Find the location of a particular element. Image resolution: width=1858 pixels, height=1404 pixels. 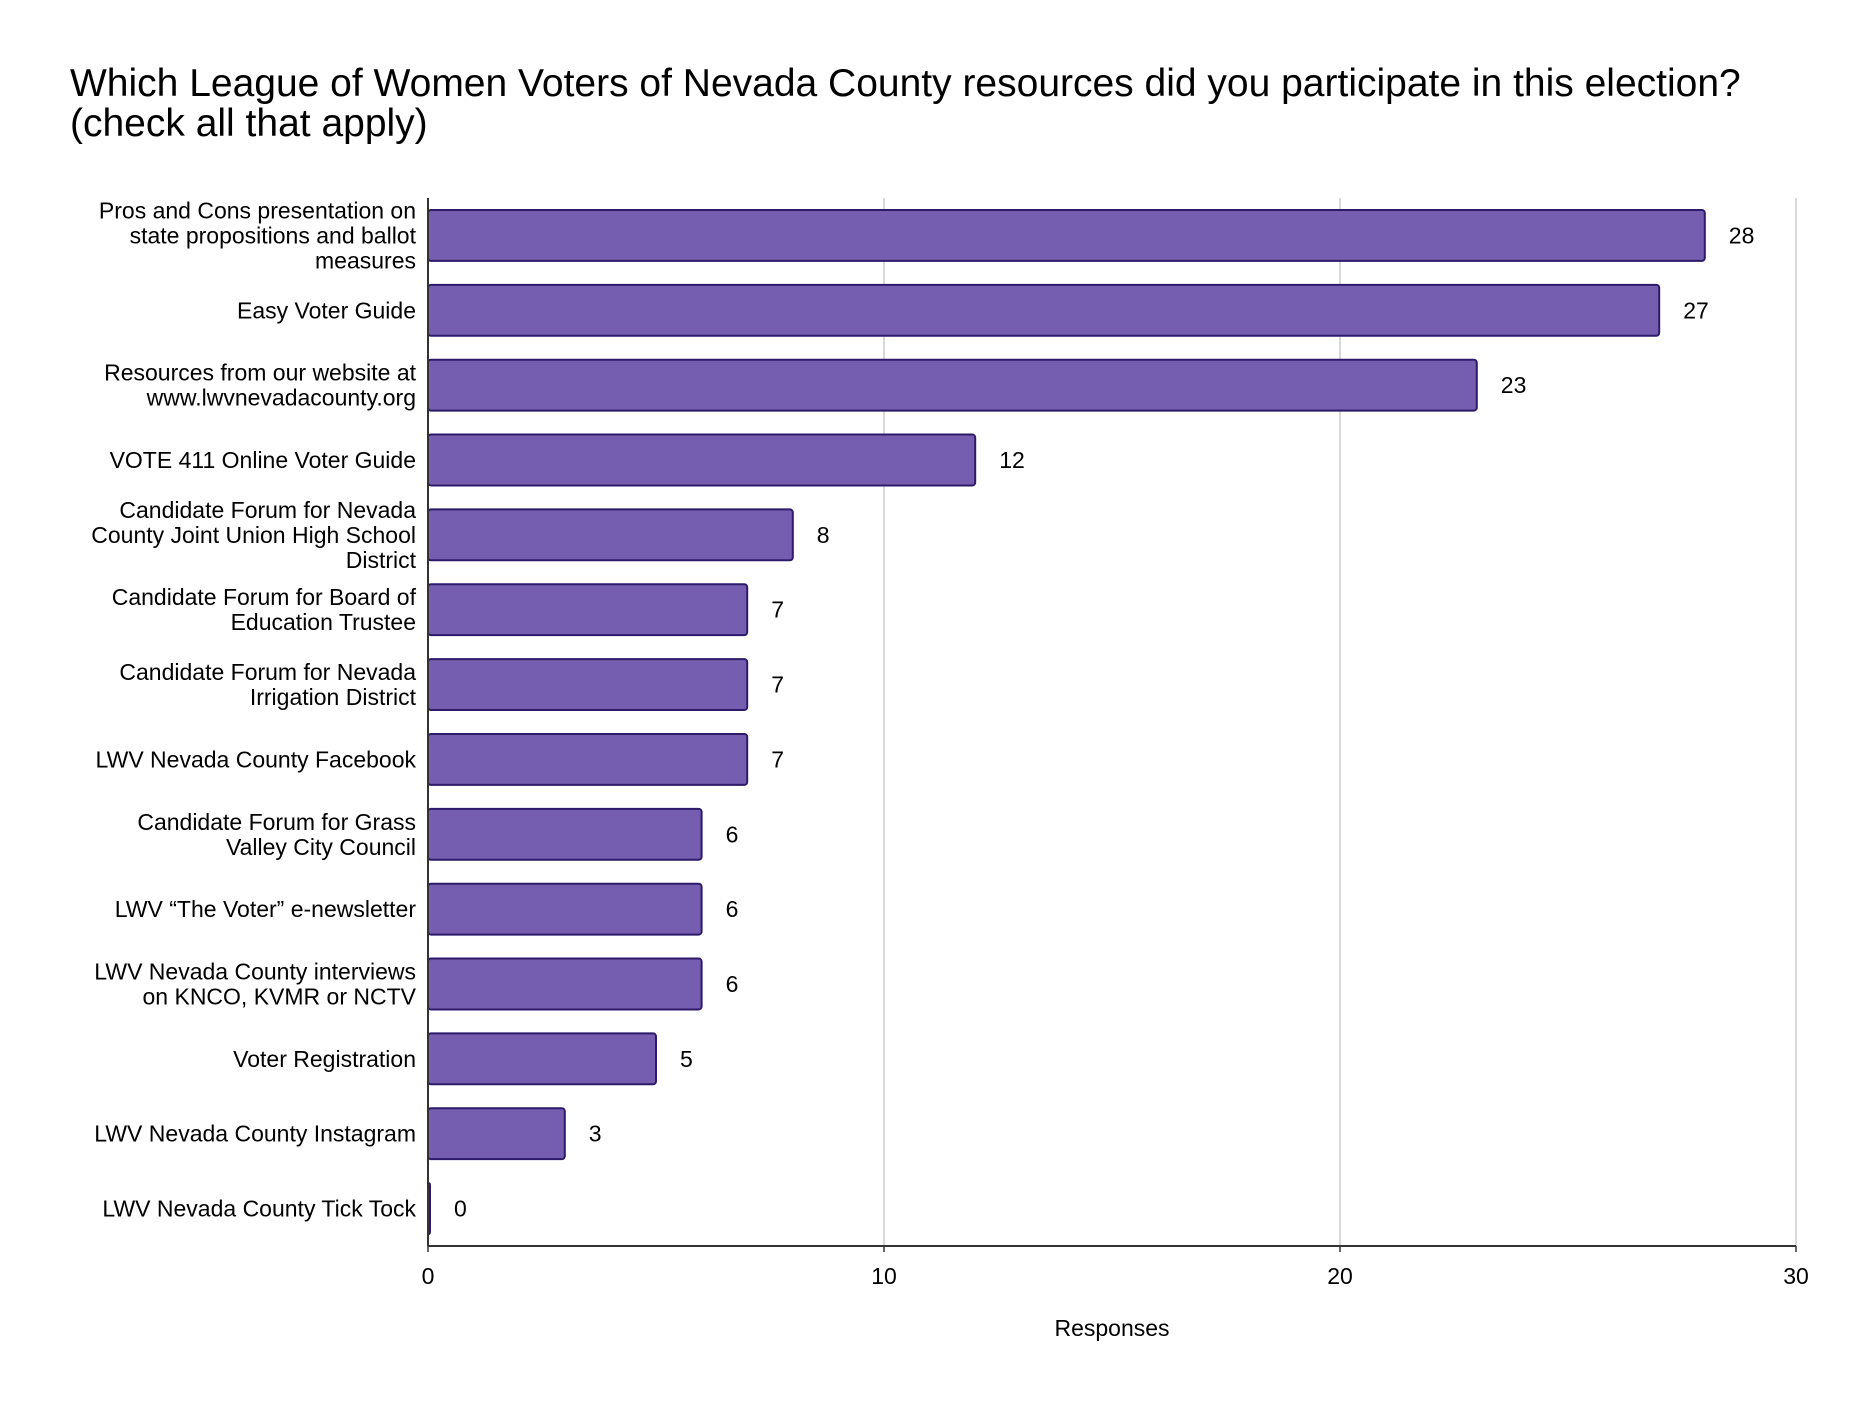

x-tick-label: 10 is located at coordinates (884, 1276).